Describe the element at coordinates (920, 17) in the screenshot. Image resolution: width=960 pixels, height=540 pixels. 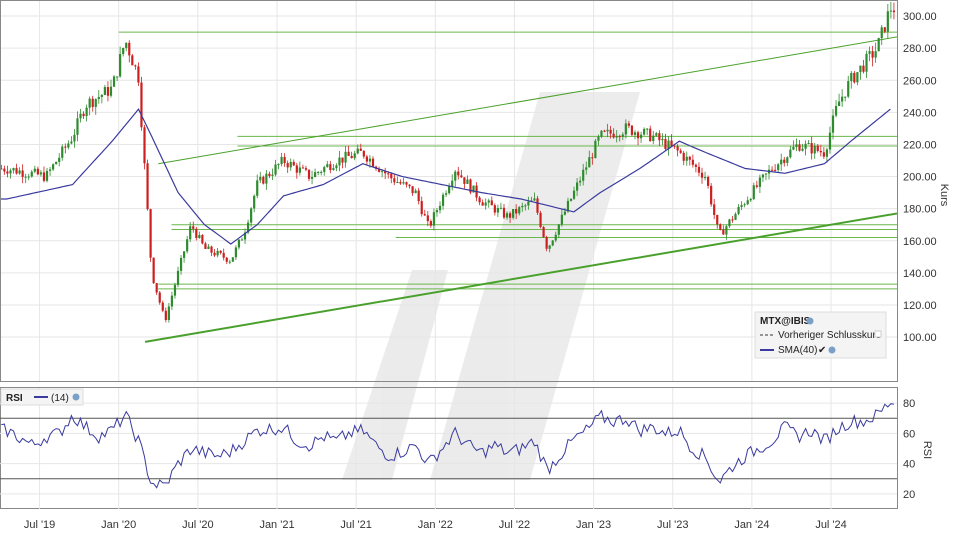
I see `y-tick-label: 300.00` at that location.